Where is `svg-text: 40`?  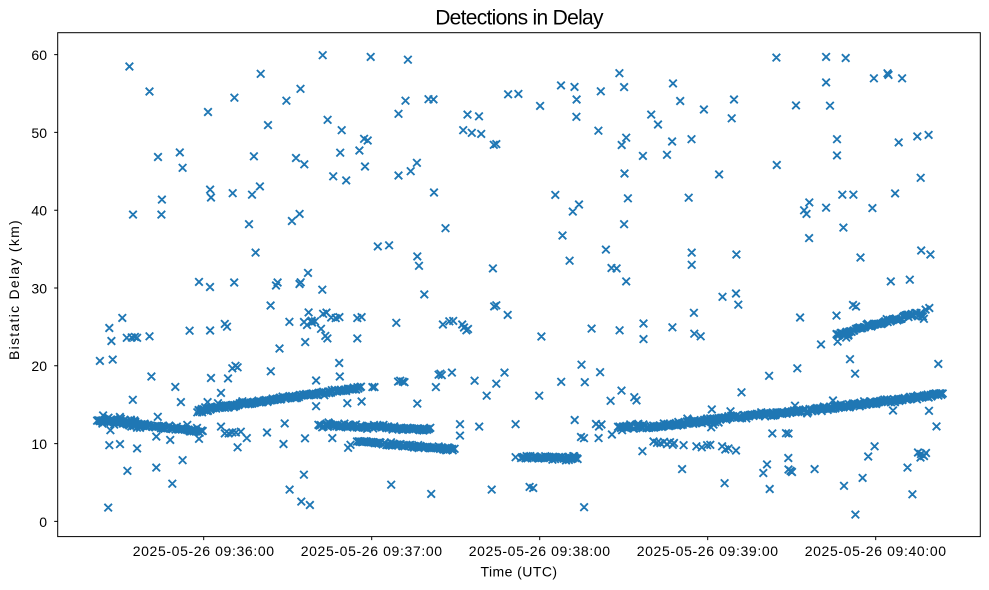
svg-text: 40 is located at coordinates (39, 211).